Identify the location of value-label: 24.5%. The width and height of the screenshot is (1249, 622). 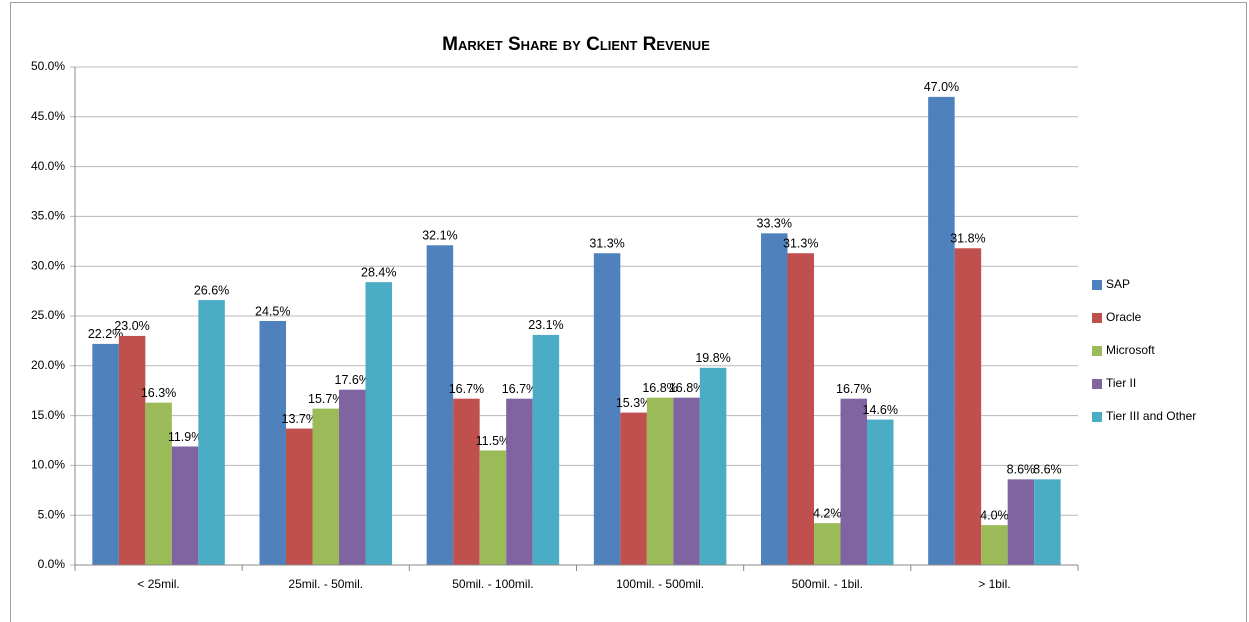
(272, 311).